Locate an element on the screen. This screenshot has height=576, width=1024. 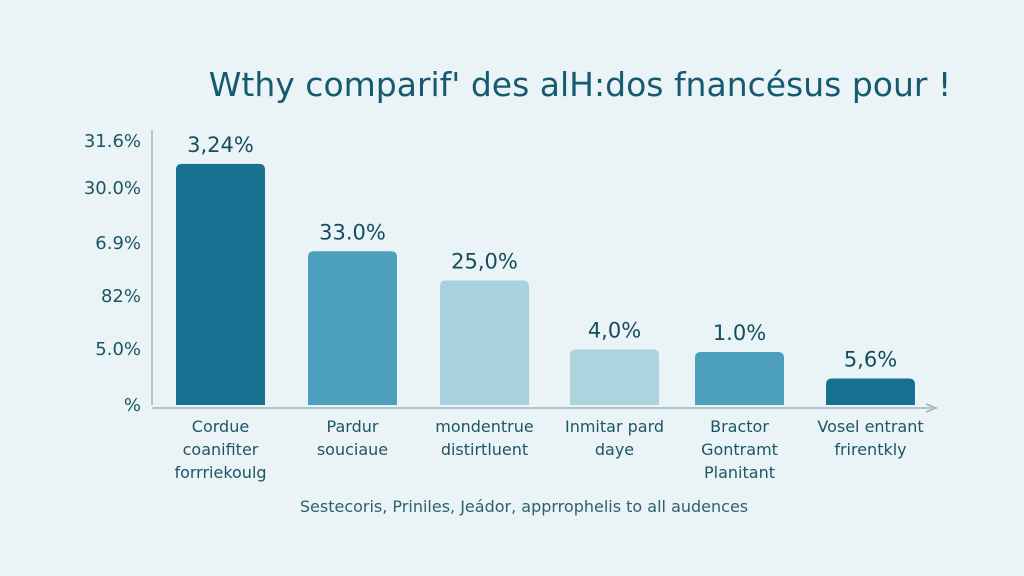
x-axis-arrow-icon is located at coordinates (932, 408).